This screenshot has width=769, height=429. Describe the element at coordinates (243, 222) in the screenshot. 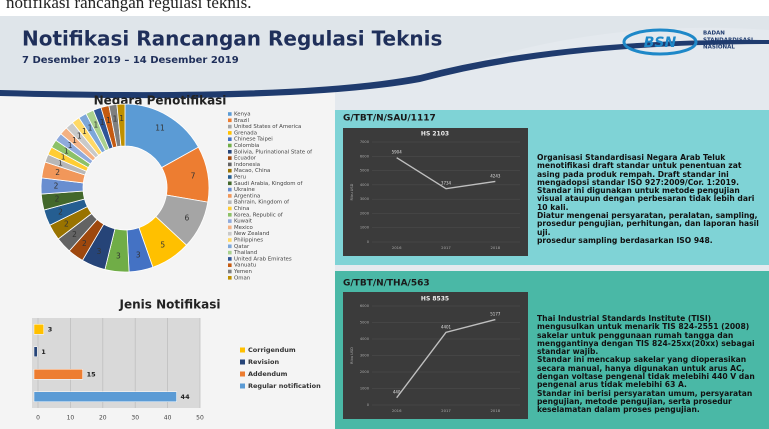

I see `legend-label: Kuwait` at that location.